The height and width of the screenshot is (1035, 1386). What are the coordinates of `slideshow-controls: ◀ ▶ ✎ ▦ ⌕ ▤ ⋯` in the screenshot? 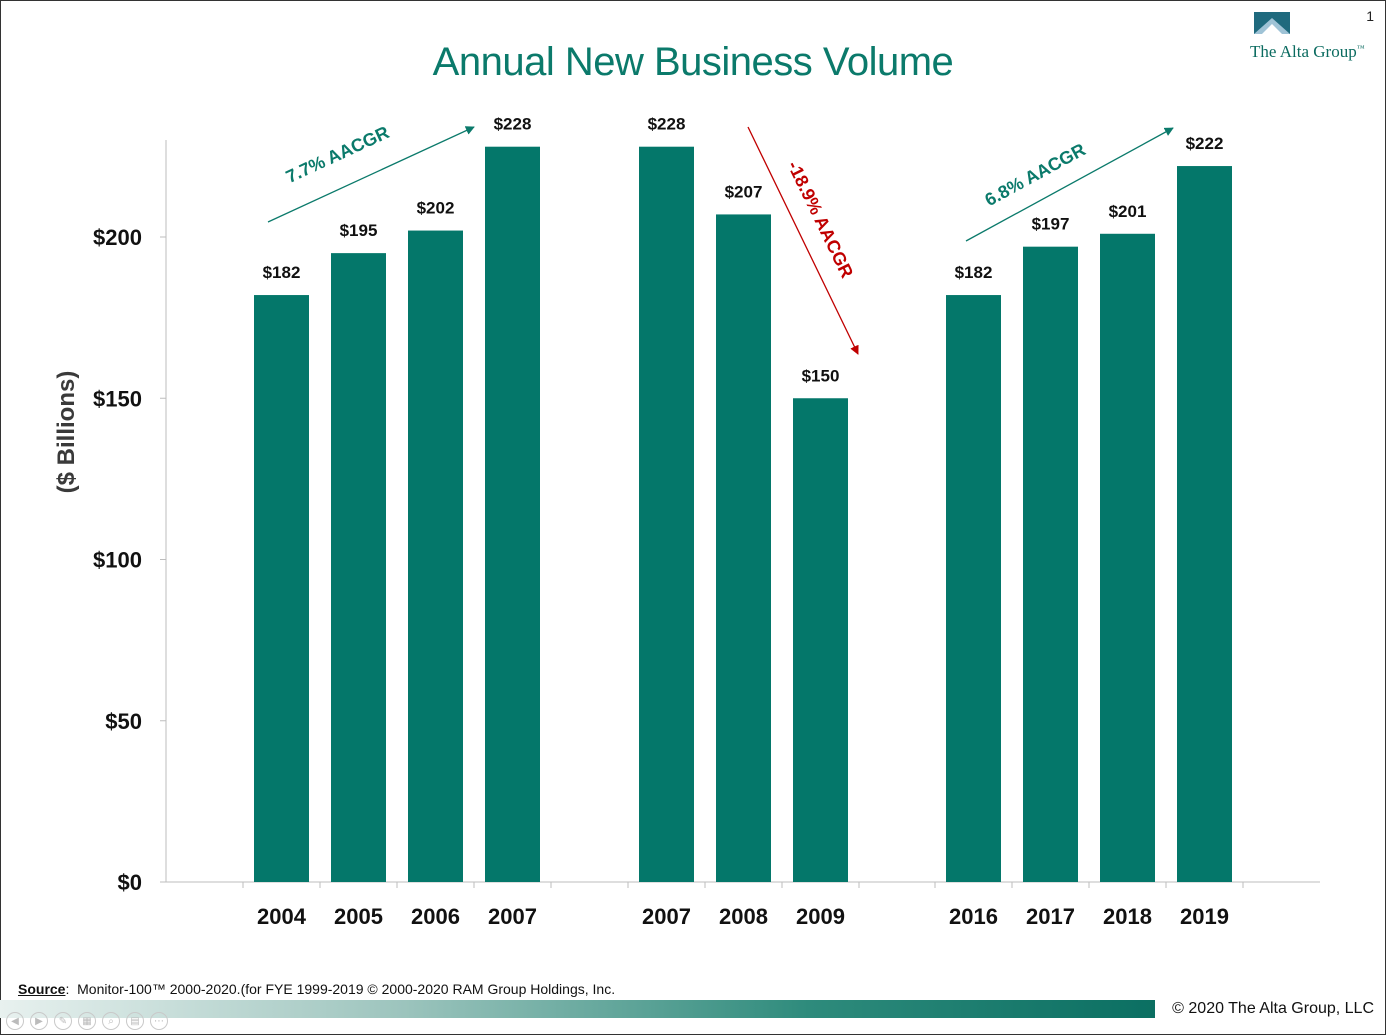 It's located at (87, 1021).